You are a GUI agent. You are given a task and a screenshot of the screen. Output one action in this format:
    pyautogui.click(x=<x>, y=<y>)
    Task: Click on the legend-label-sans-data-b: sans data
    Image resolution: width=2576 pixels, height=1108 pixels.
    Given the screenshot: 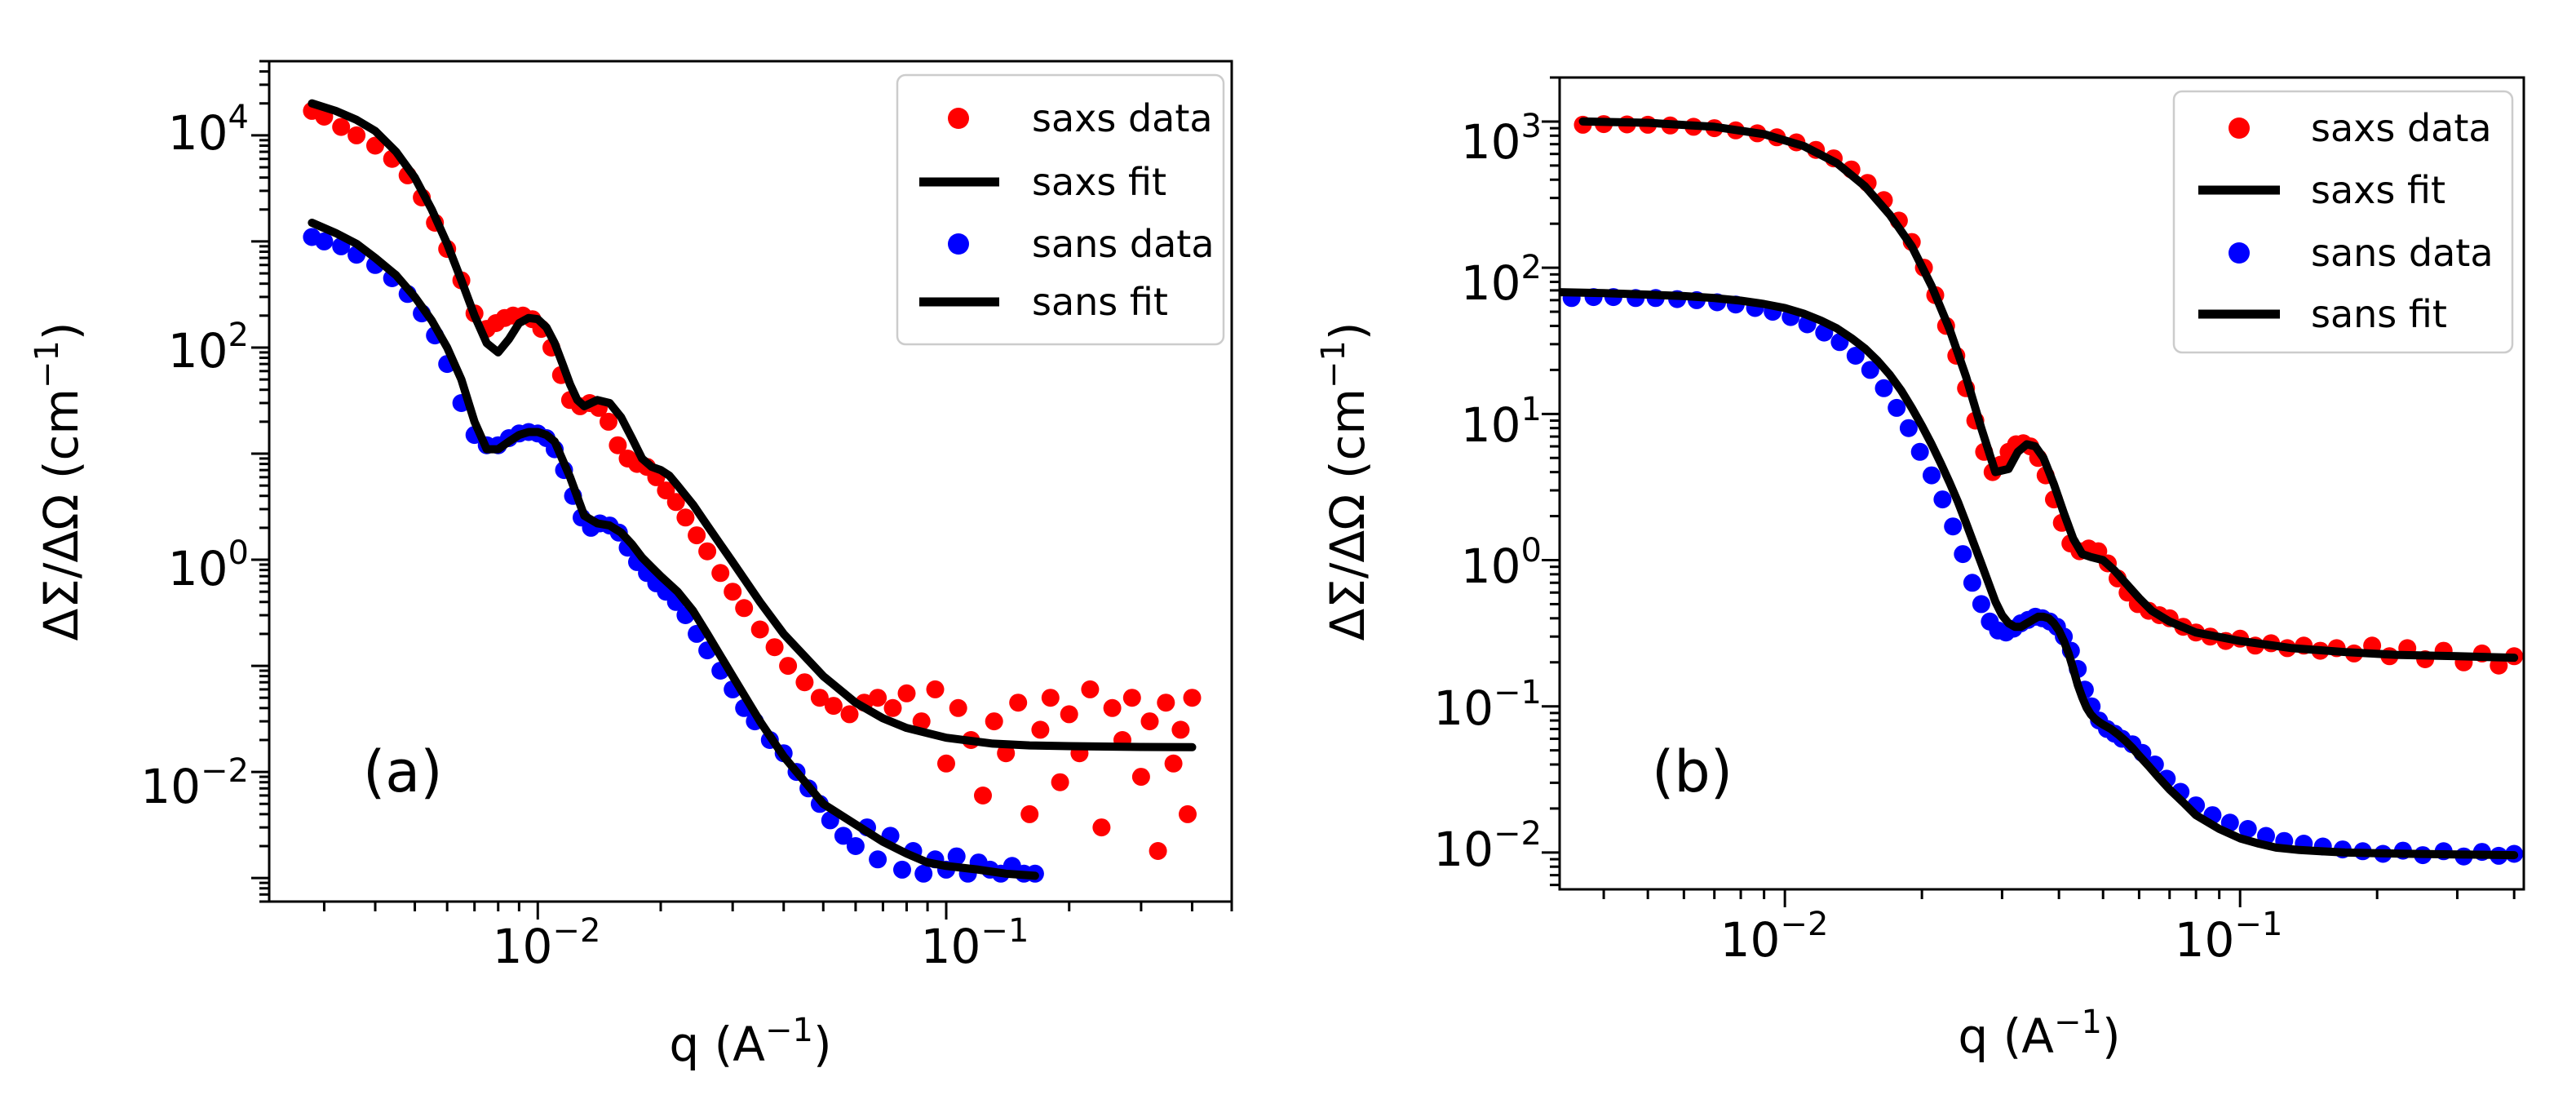 What is the action you would take?
    pyautogui.click(x=2402, y=253)
    